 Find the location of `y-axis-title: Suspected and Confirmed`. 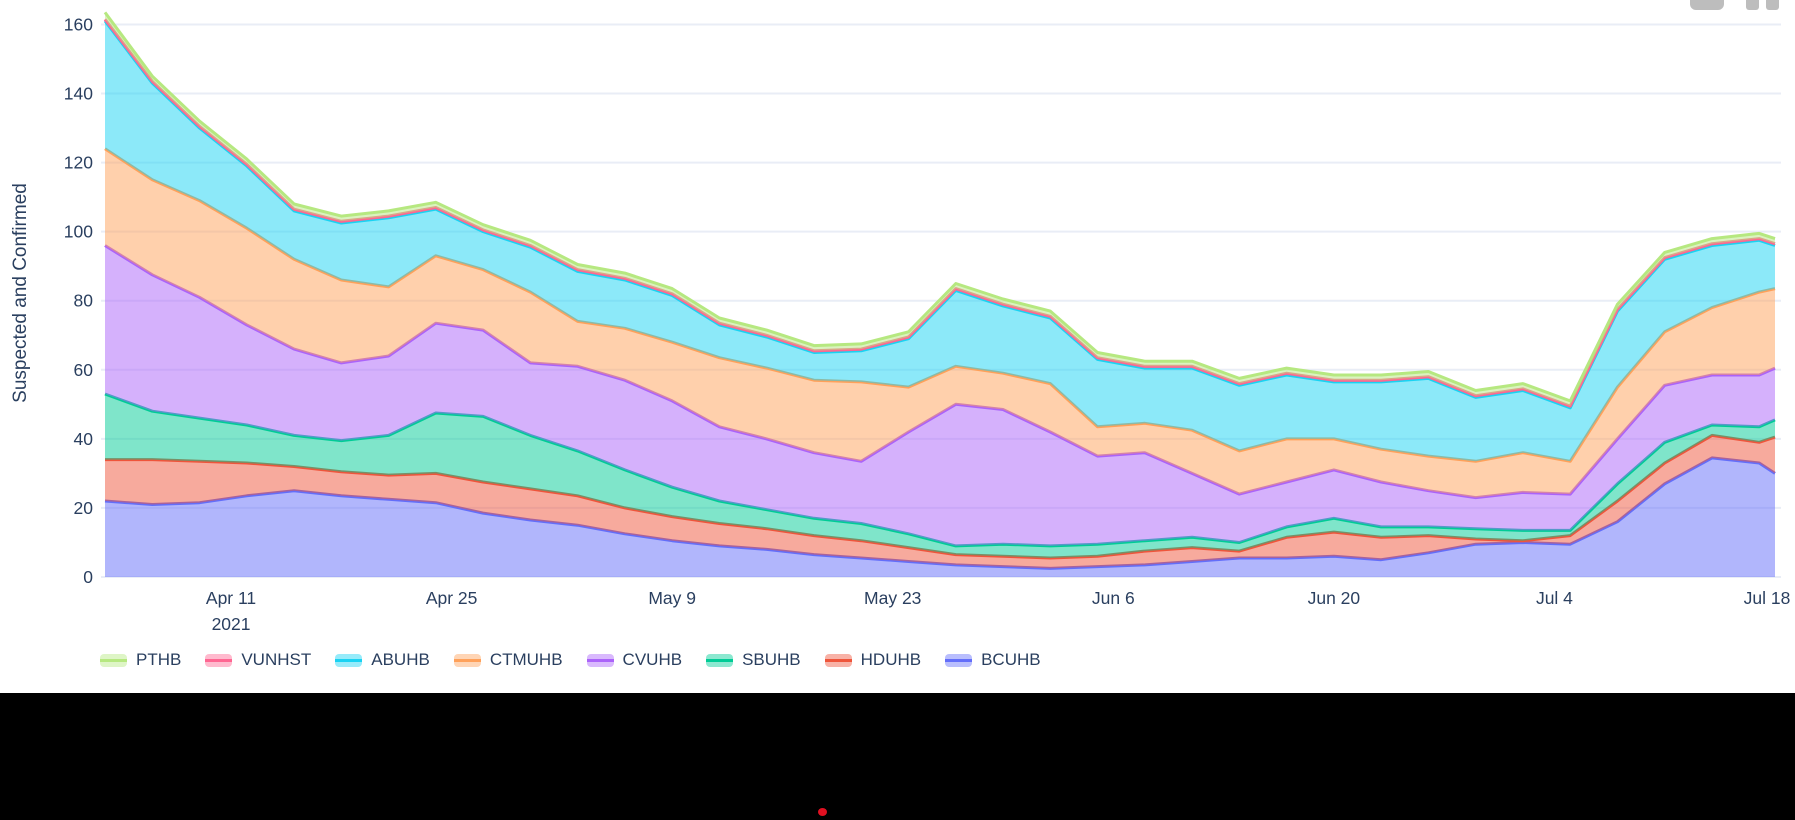

y-axis-title: Suspected and Confirmed is located at coordinates (20, 293).